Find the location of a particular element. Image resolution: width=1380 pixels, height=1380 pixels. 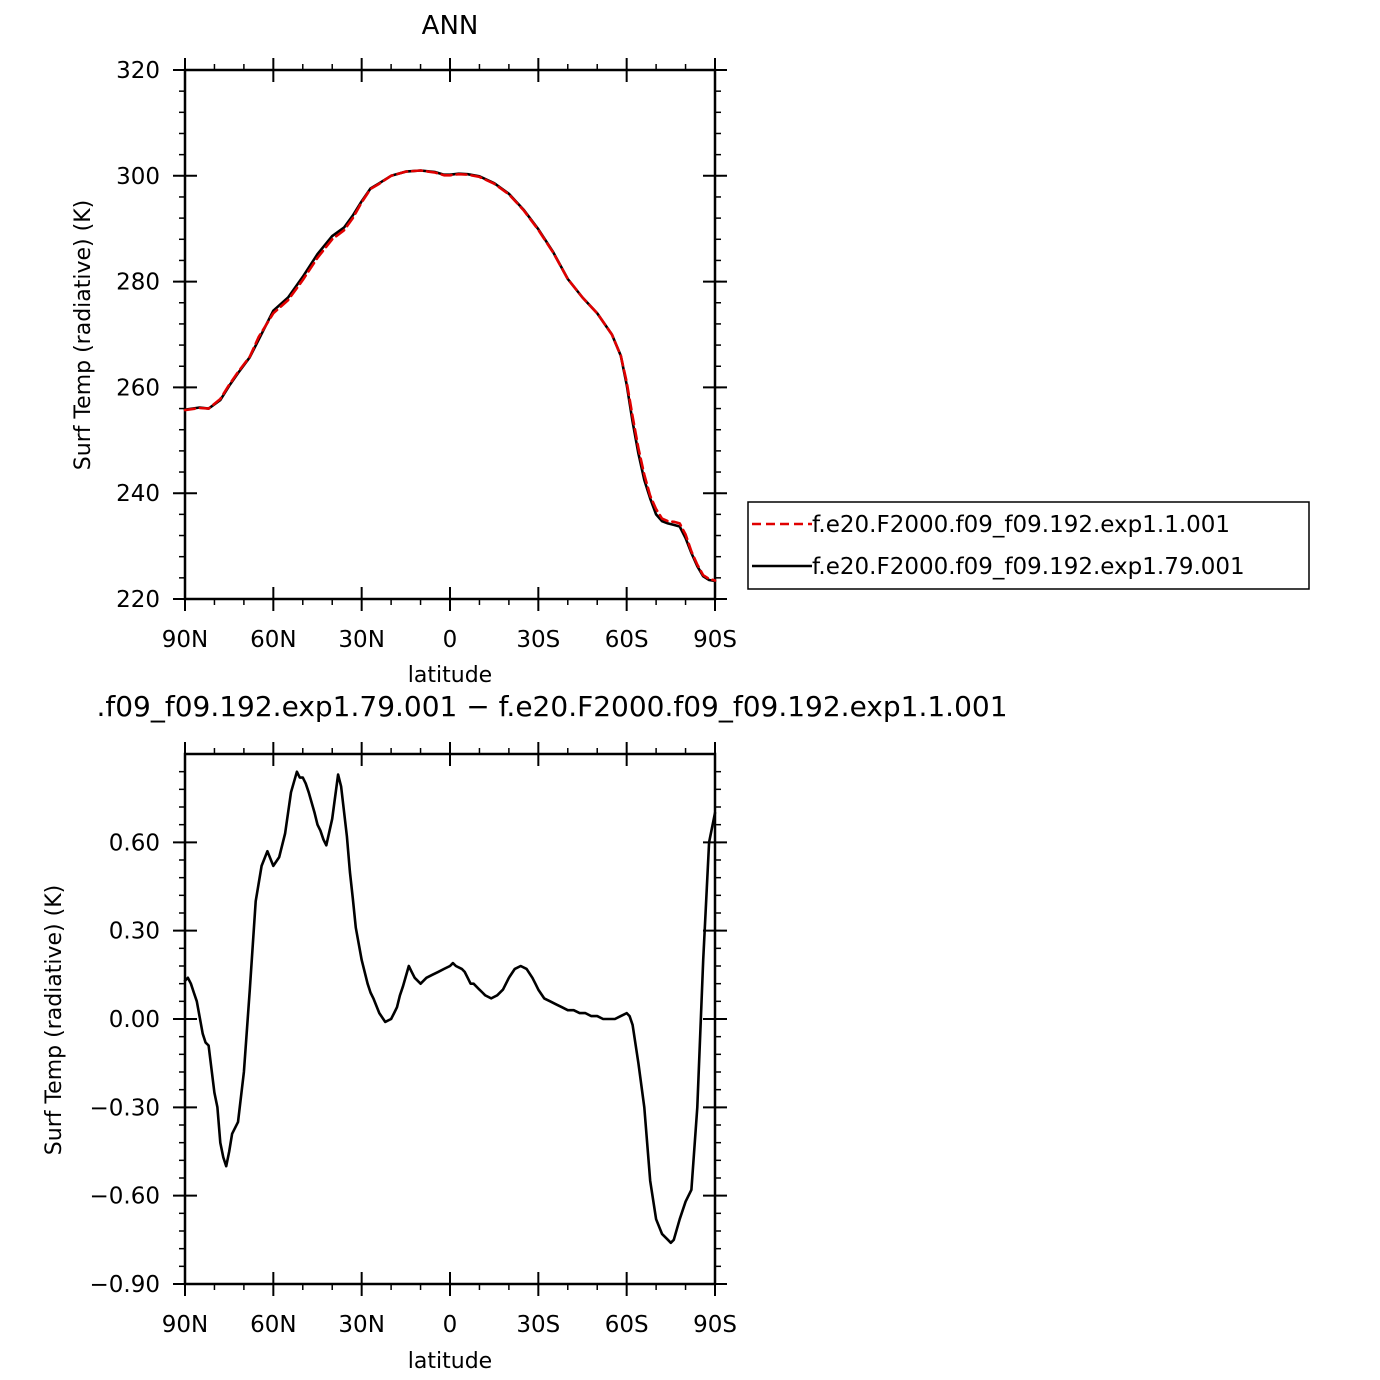

top-y-tick-label: 280 is located at coordinates (138, 283).